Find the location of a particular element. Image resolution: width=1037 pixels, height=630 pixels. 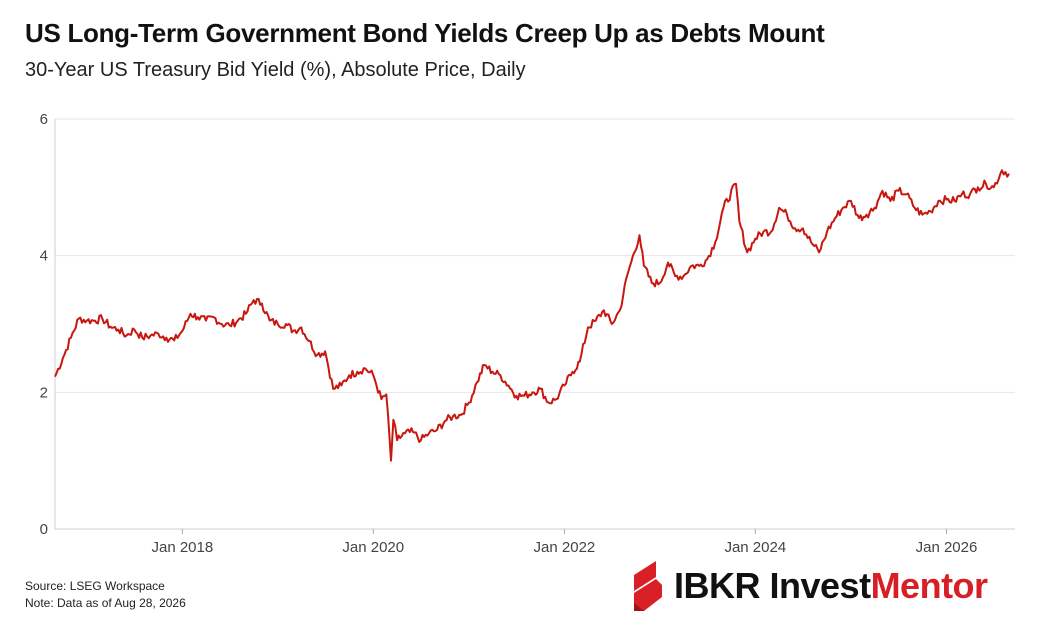

y-tick-label: 0 is located at coordinates (44, 529).